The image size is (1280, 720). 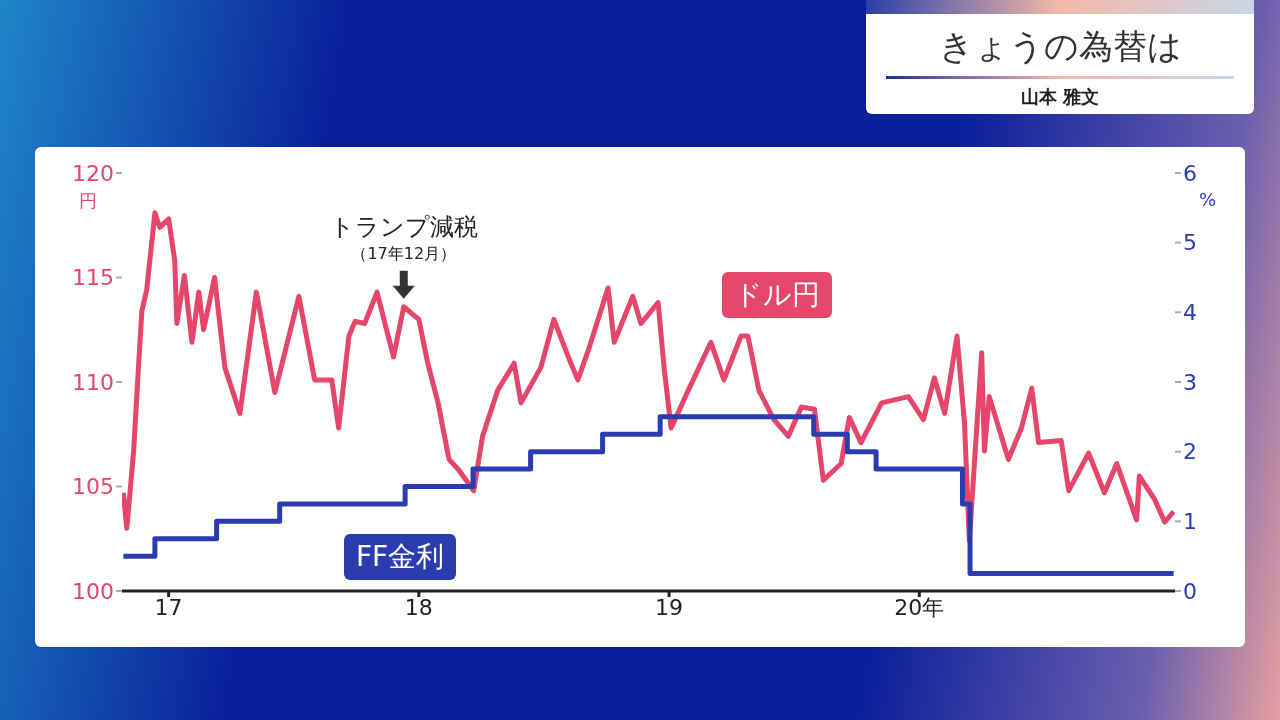 What do you see at coordinates (1190, 243) in the screenshot?
I see `y2-tick-label: 5` at bounding box center [1190, 243].